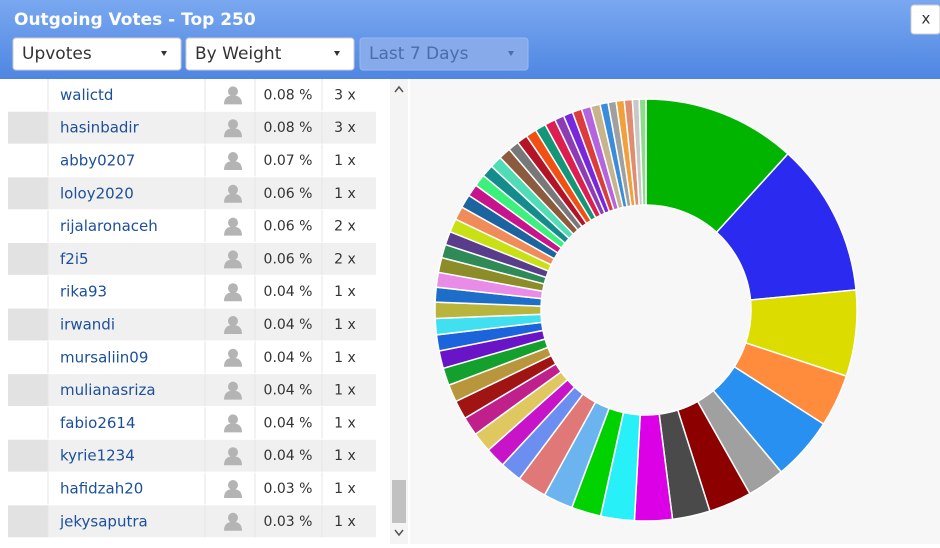 This screenshot has height=548, width=940. What do you see at coordinates (98, 423) in the screenshot?
I see `account-name: fabio2614` at bounding box center [98, 423].